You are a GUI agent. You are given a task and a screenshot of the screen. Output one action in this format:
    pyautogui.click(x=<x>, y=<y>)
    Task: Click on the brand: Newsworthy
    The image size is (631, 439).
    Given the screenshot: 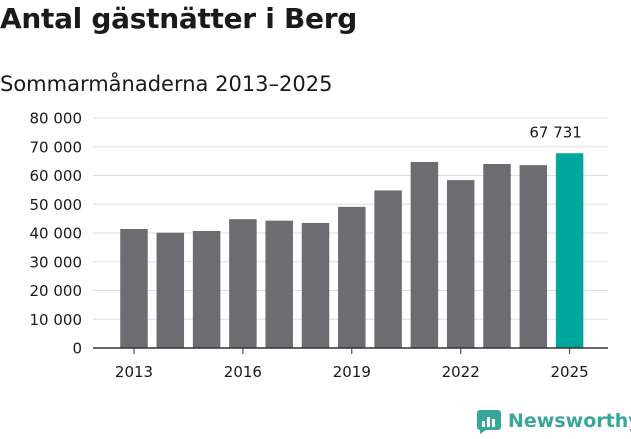 What is the action you would take?
    pyautogui.click(x=553, y=421)
    